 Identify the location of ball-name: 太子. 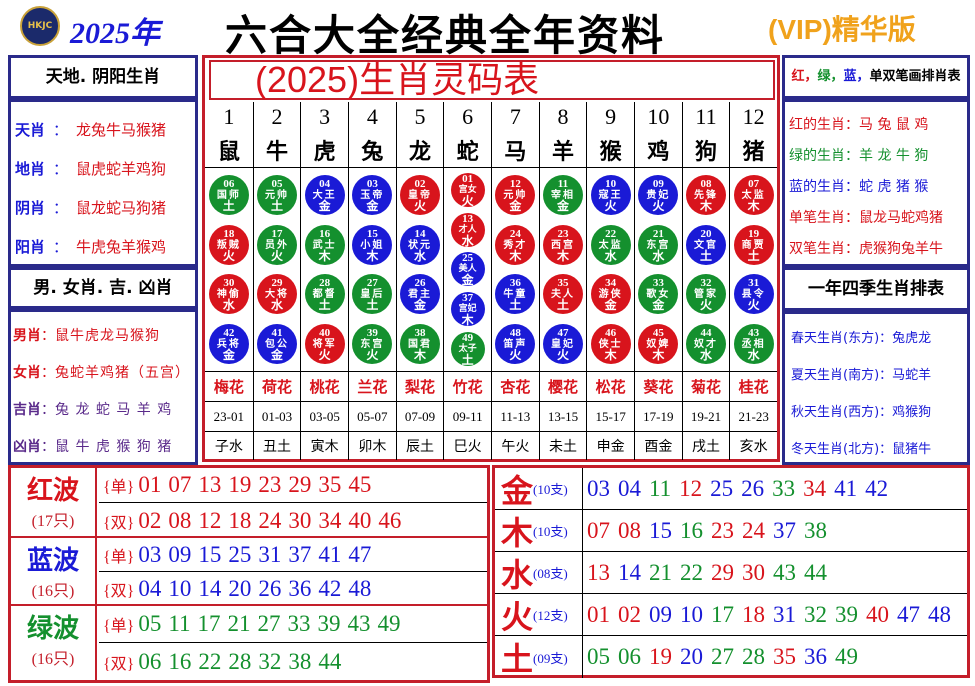
(467, 349).